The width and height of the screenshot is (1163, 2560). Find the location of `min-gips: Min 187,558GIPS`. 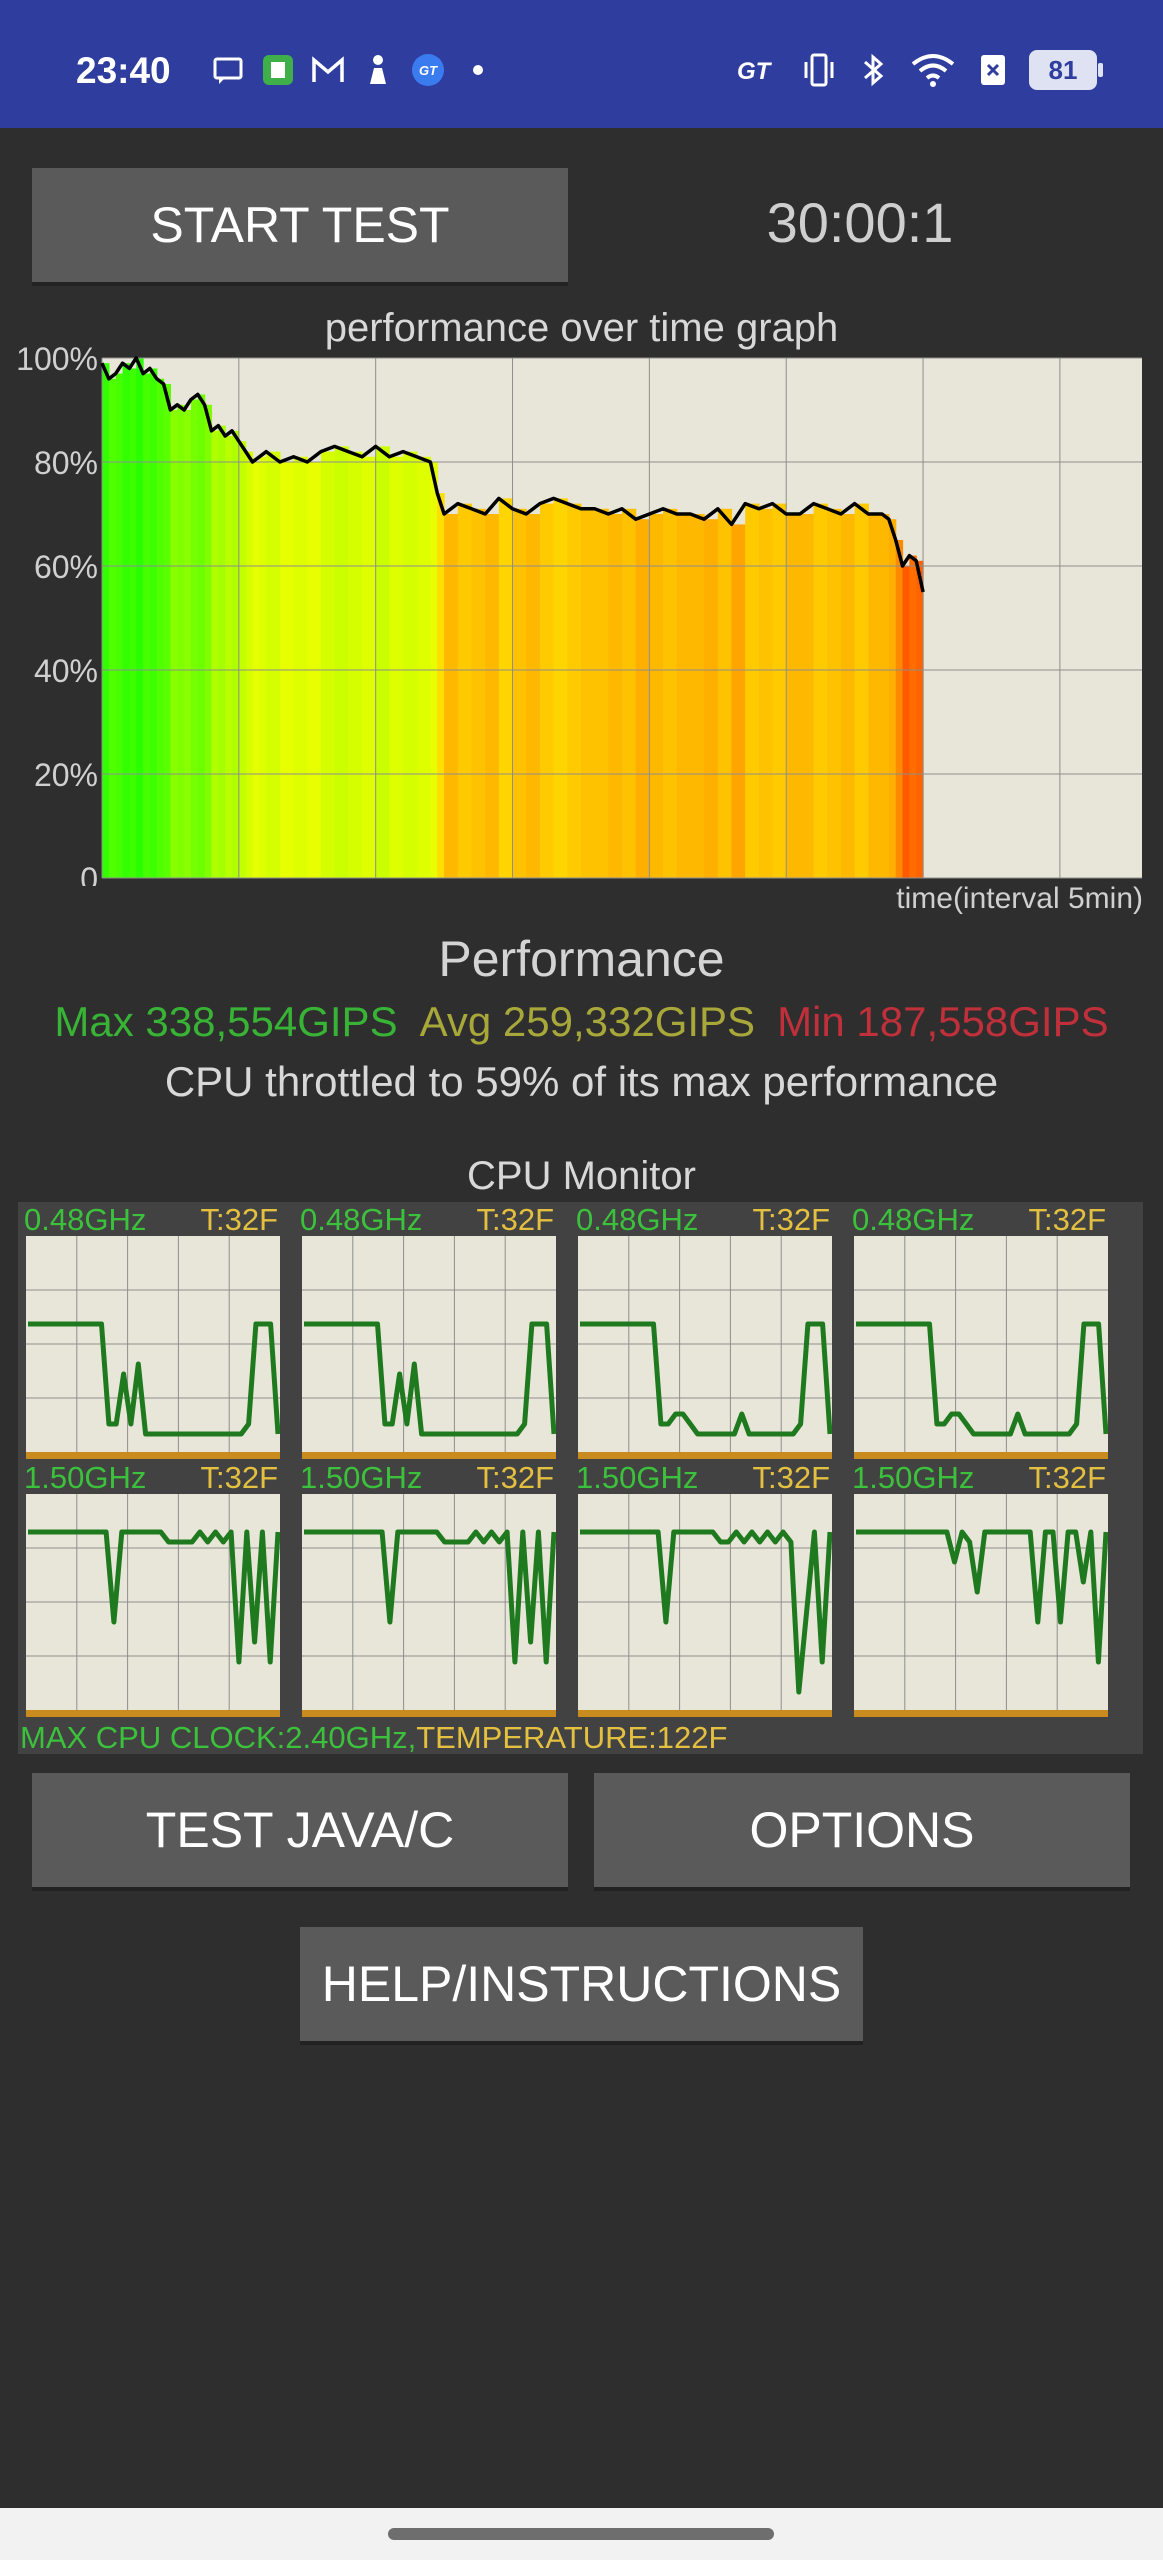

min-gips: Min 187,558GIPS is located at coordinates (943, 1021).